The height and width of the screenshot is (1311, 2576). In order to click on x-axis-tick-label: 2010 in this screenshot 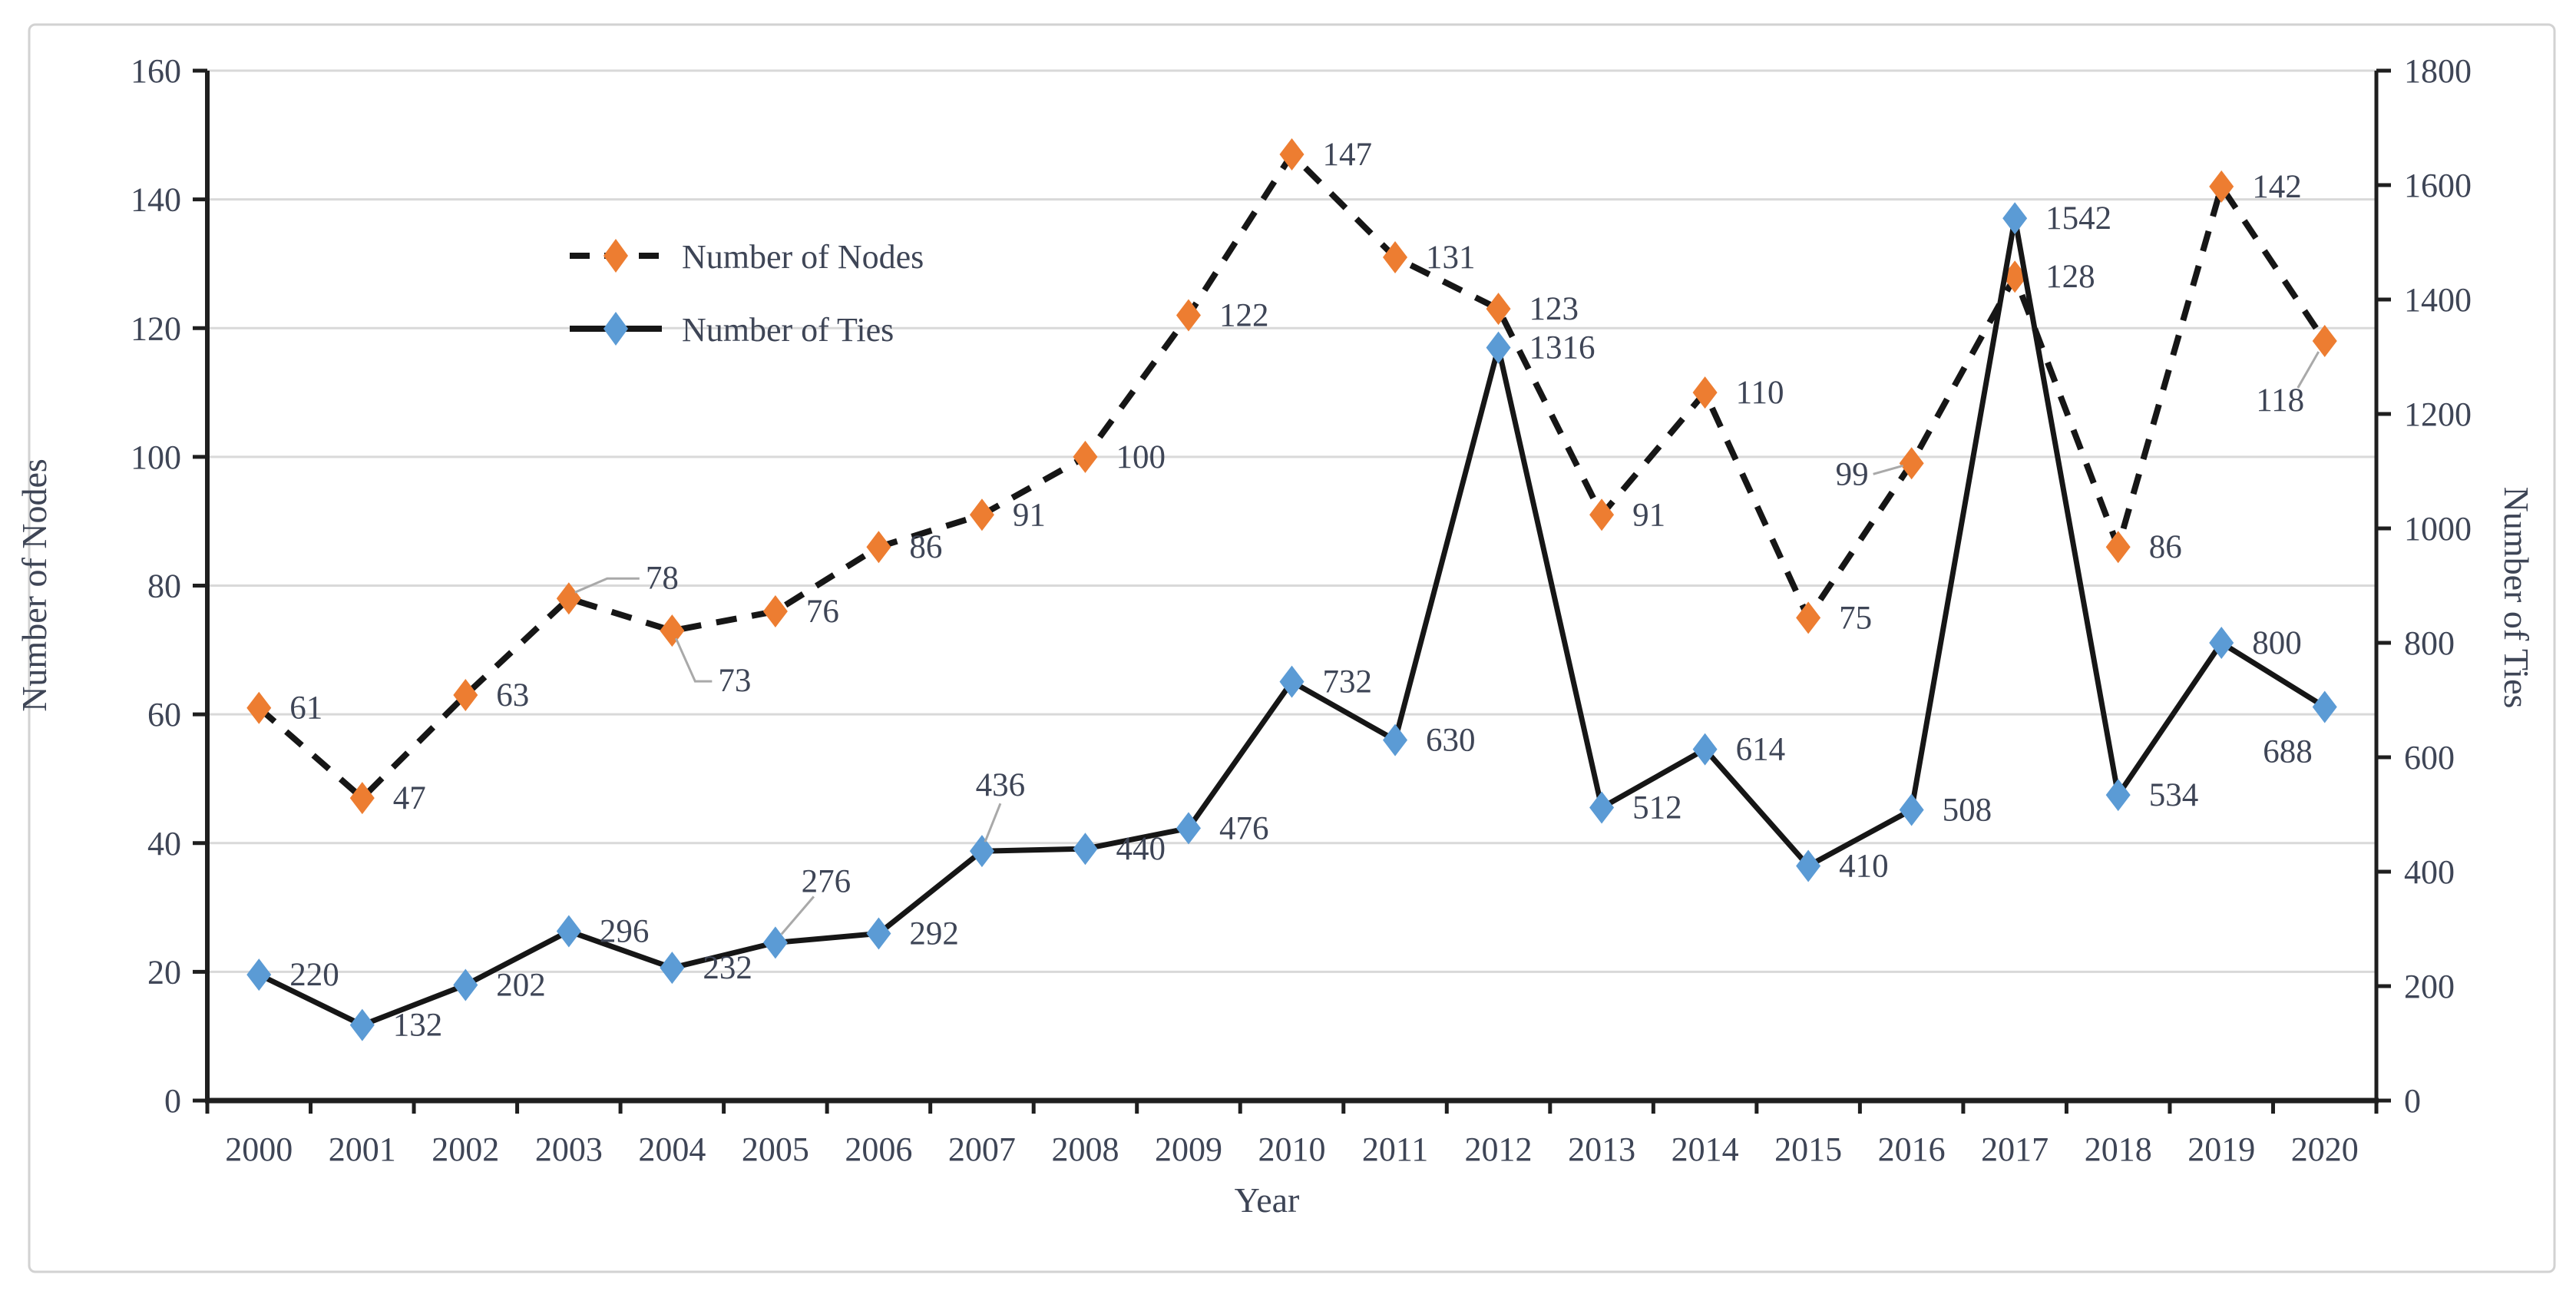, I will do `click(1292, 1149)`.